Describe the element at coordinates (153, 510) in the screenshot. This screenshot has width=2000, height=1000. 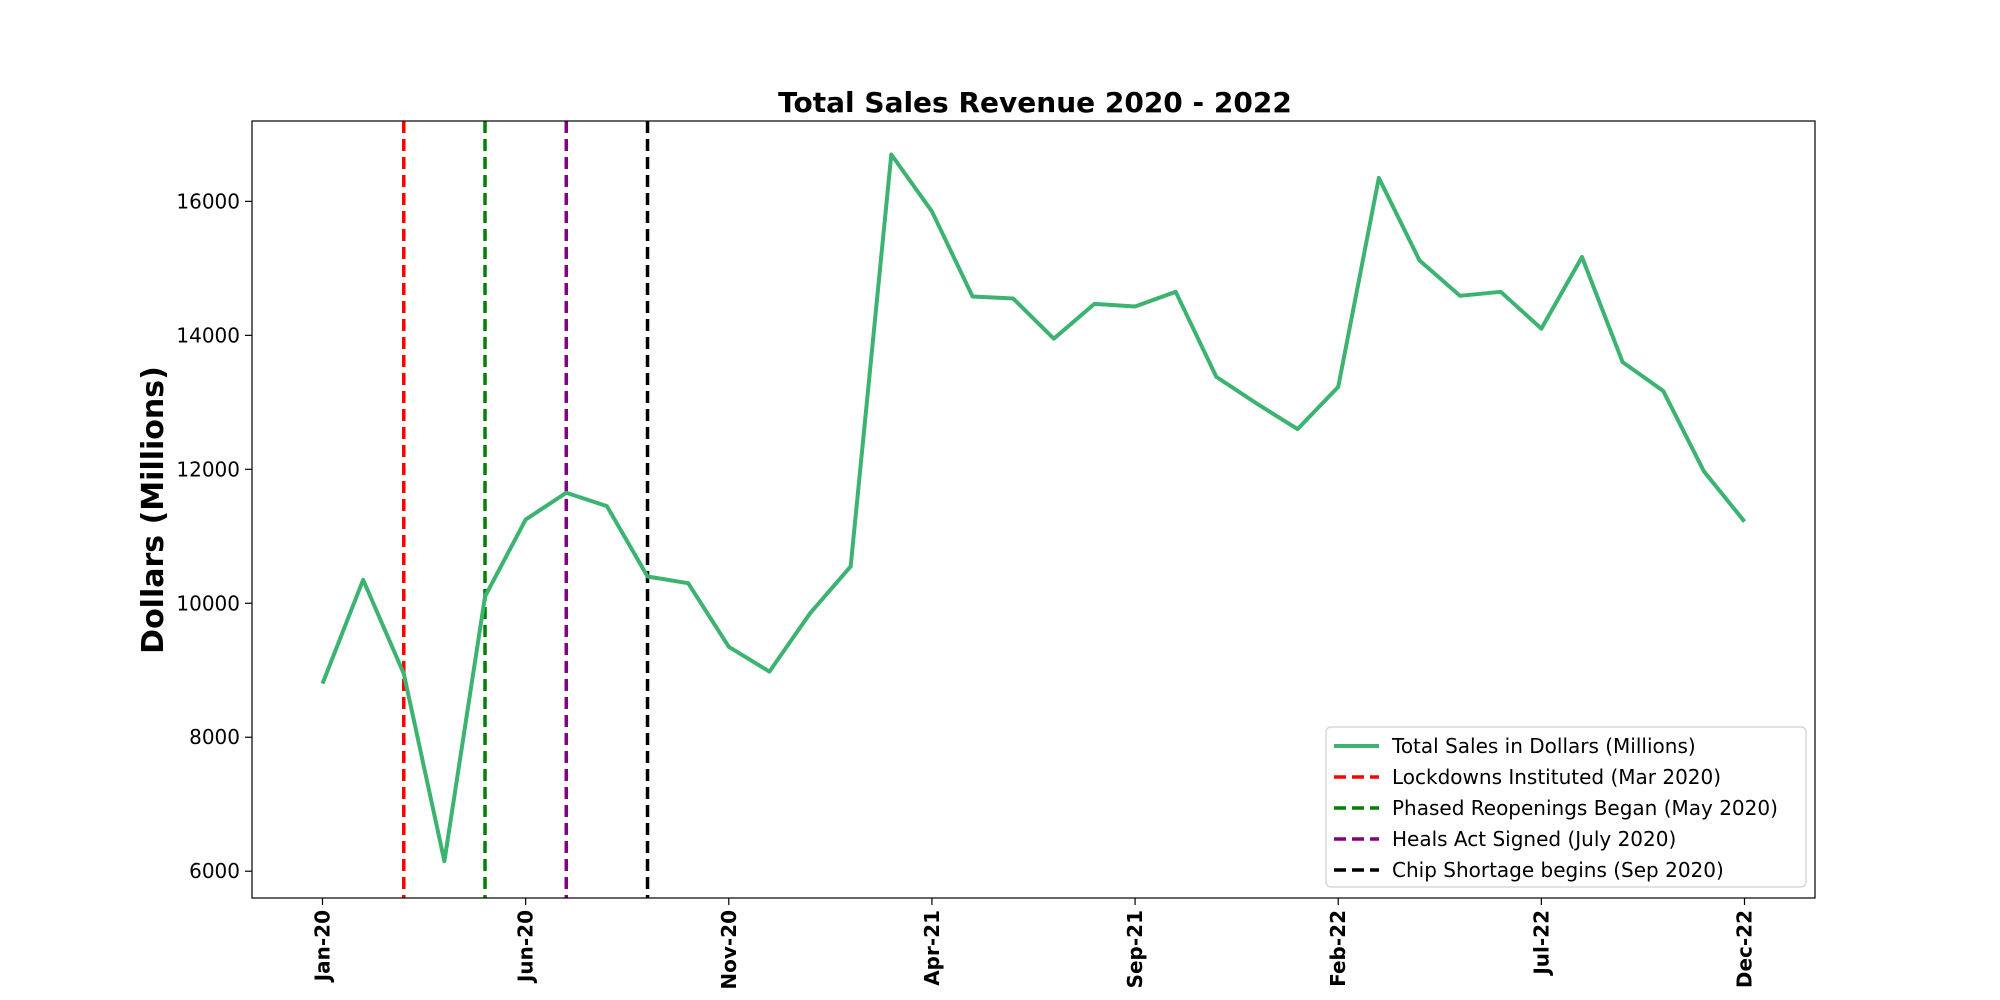
I see `y-axis-label: Dollars (Millions)` at that location.